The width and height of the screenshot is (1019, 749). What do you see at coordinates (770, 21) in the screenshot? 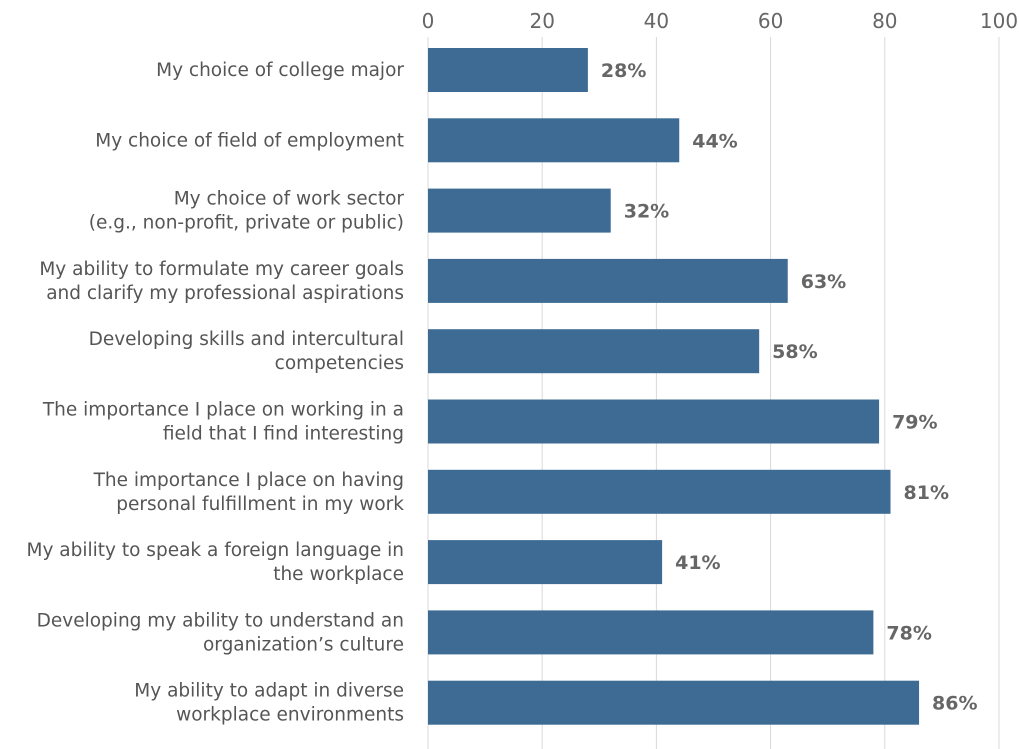
I see `x-tick-label: 60` at bounding box center [770, 21].